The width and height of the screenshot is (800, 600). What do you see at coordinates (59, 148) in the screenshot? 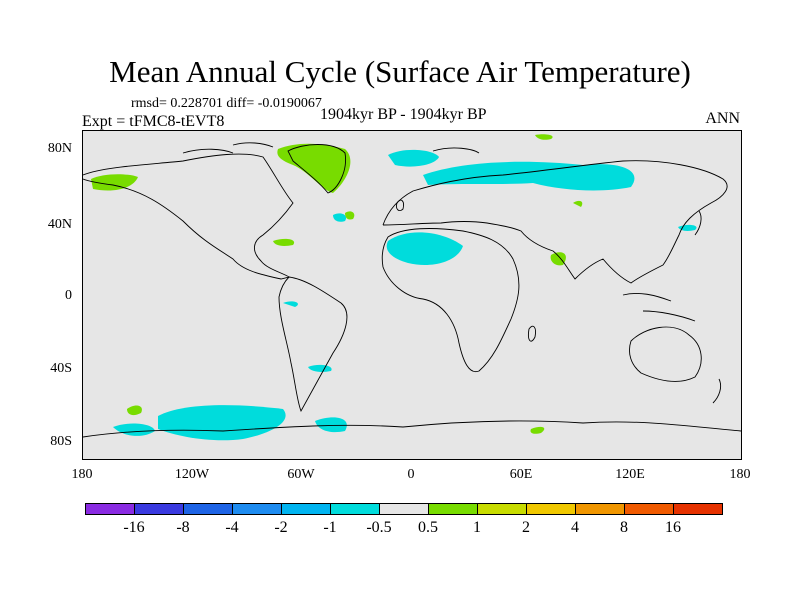
I see `y-tick-80n: 80N` at bounding box center [59, 148].